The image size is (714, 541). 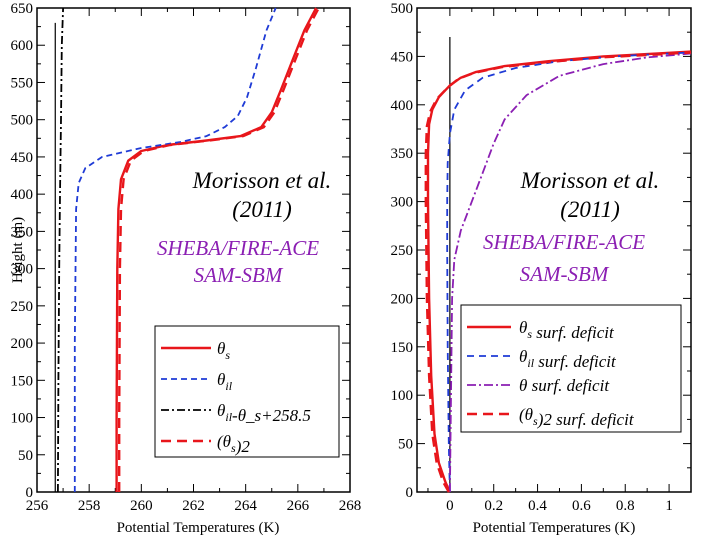 What do you see at coordinates (22, 270) in the screenshot?
I see `left-y-tick-label: 300` at bounding box center [22, 270].